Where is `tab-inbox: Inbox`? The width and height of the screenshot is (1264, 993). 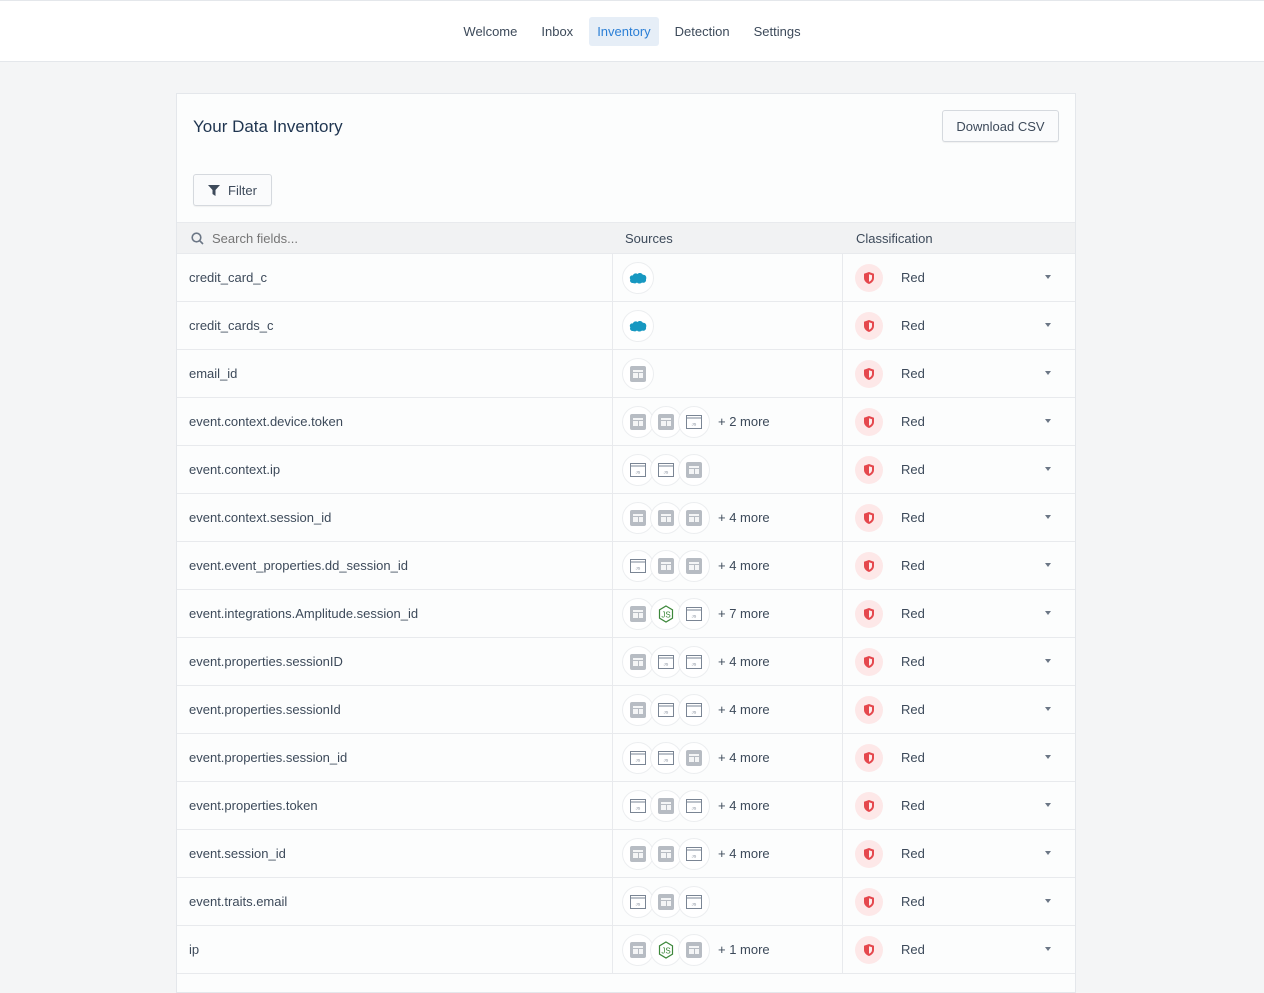 tab-inbox: Inbox is located at coordinates (557, 31).